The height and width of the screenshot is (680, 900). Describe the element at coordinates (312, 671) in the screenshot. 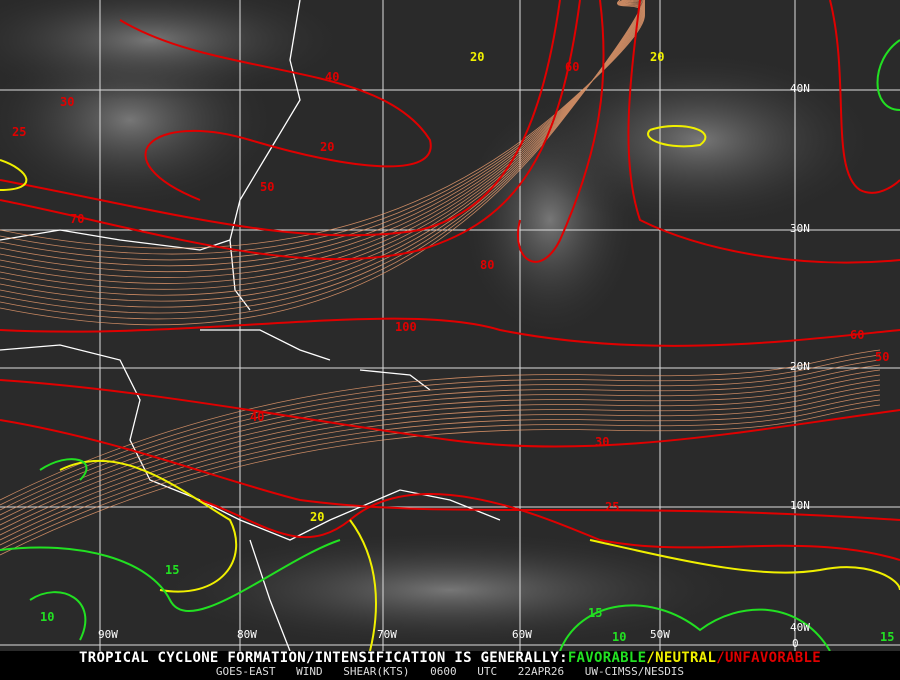

I see `product-name: GOES-EAST WIND SHEAR(KTS)` at that location.